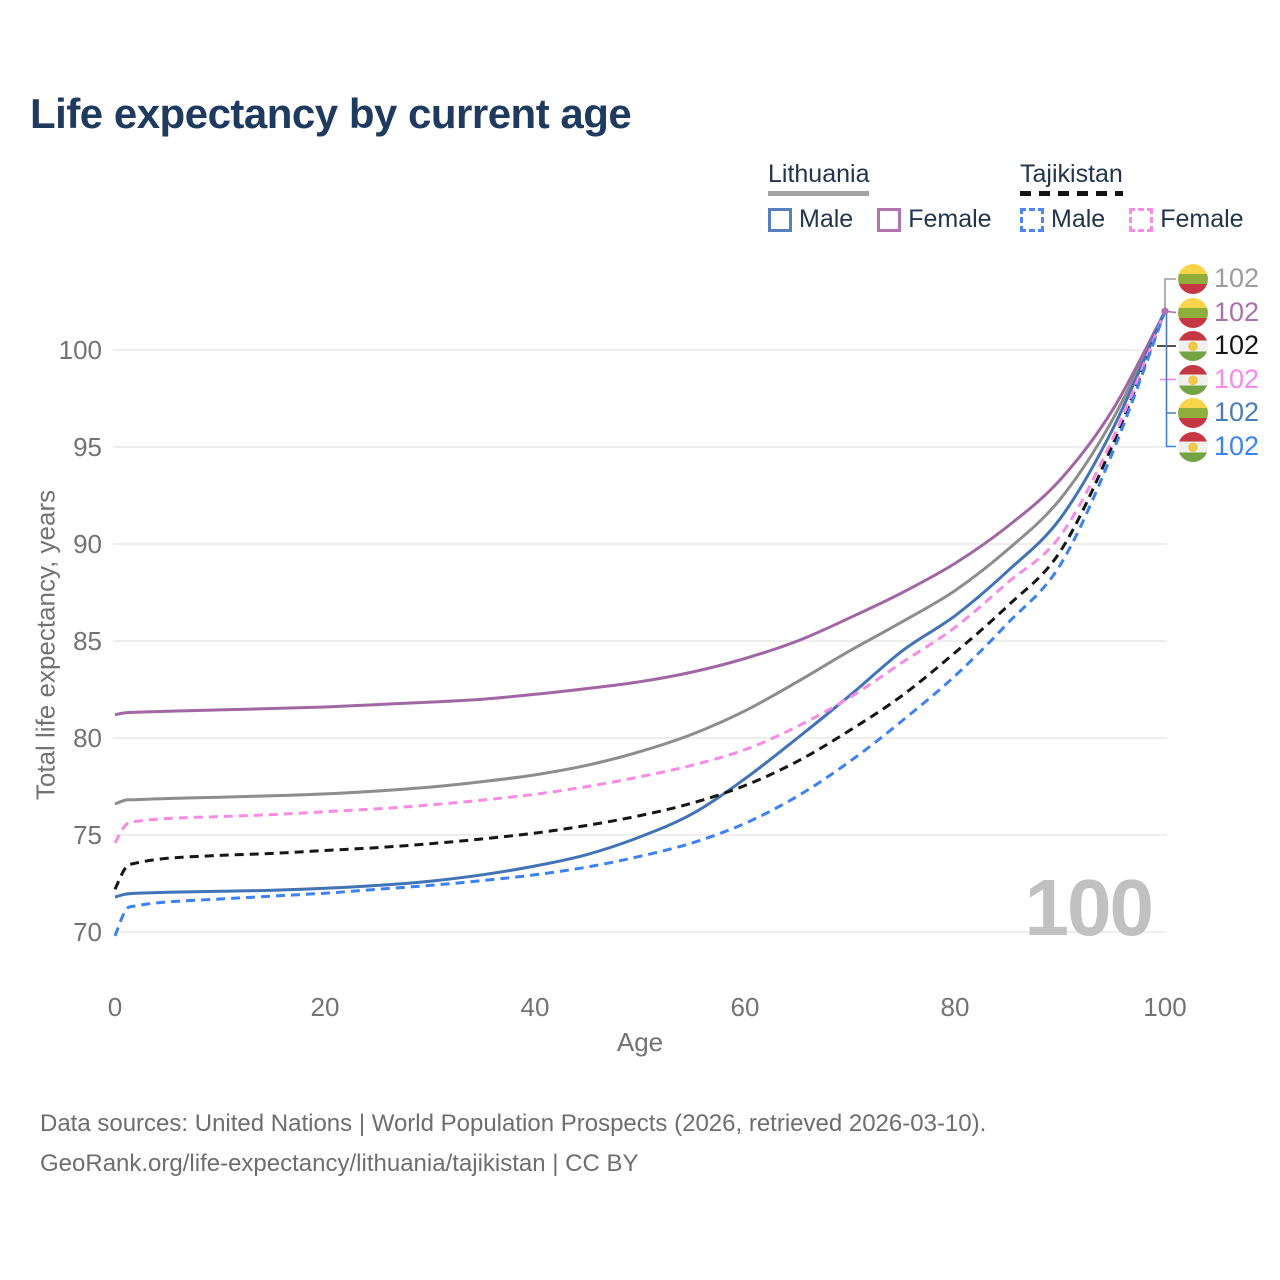 This screenshot has width=1280, height=1280. I want to click on page-title: Life expectancy by current age, so click(331, 113).